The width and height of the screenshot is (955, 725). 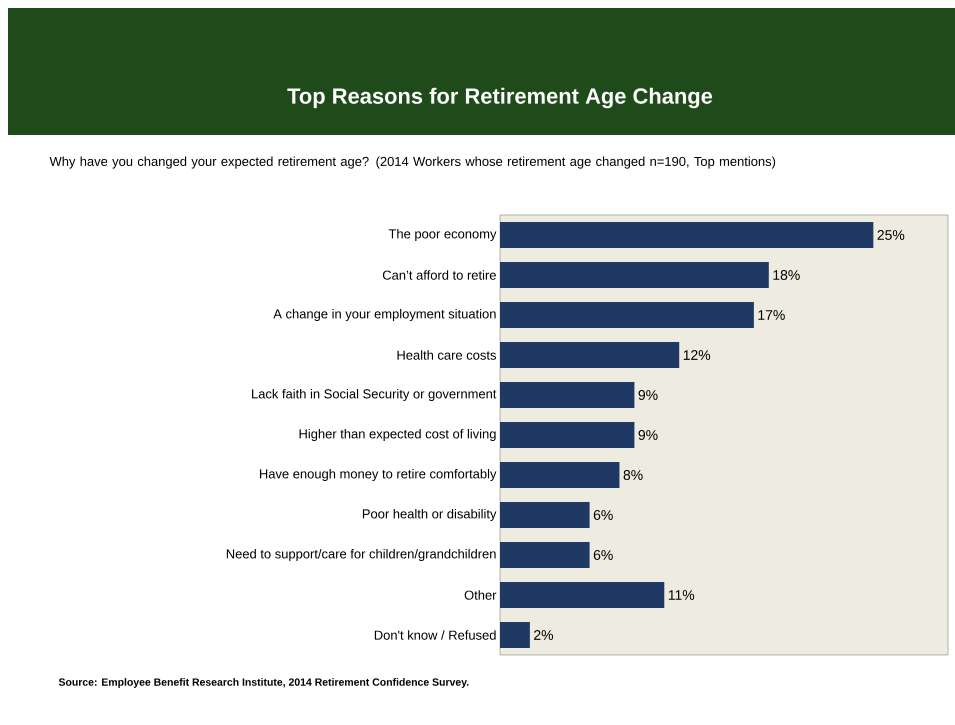 What do you see at coordinates (499, 98) in the screenshot?
I see `chart-title: Top Reasons for Retirement Age Change` at bounding box center [499, 98].